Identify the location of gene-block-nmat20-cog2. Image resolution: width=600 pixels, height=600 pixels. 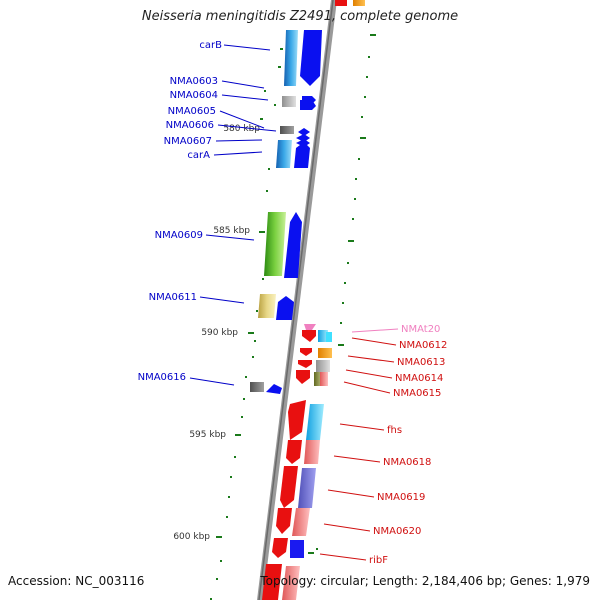
(329, 337).